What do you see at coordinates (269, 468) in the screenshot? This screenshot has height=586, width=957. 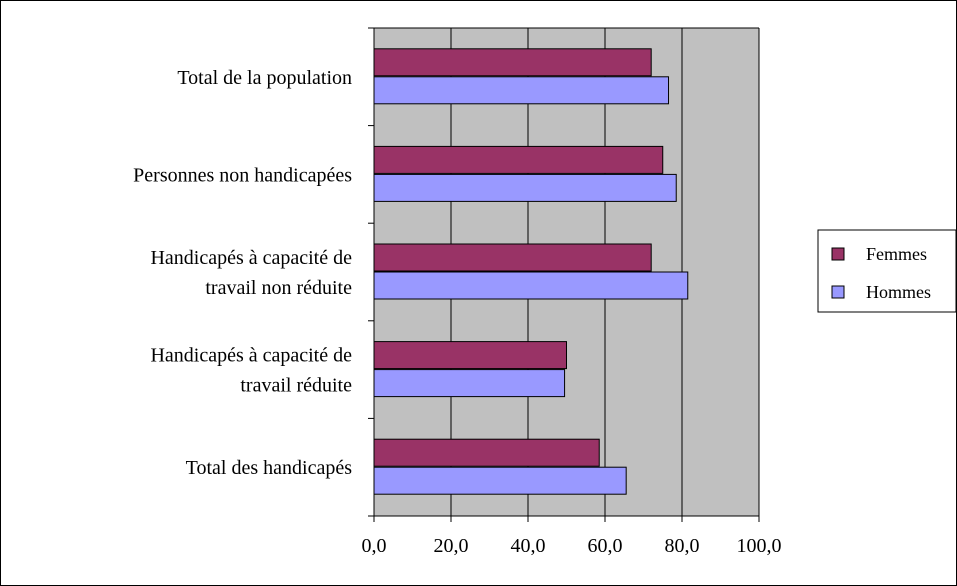 I see `category-label: Total des handicapés` at bounding box center [269, 468].